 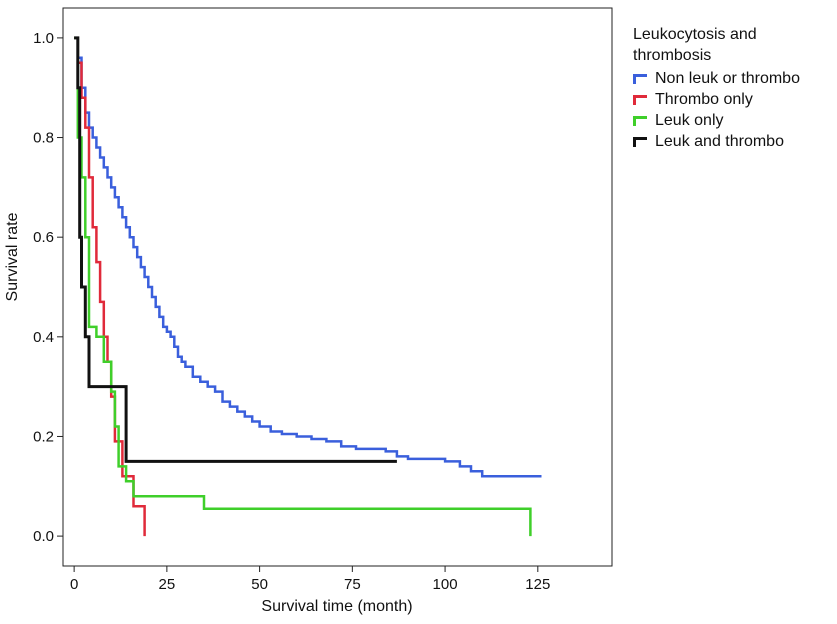 I want to click on x-tick-label: 100, so click(x=445, y=584).